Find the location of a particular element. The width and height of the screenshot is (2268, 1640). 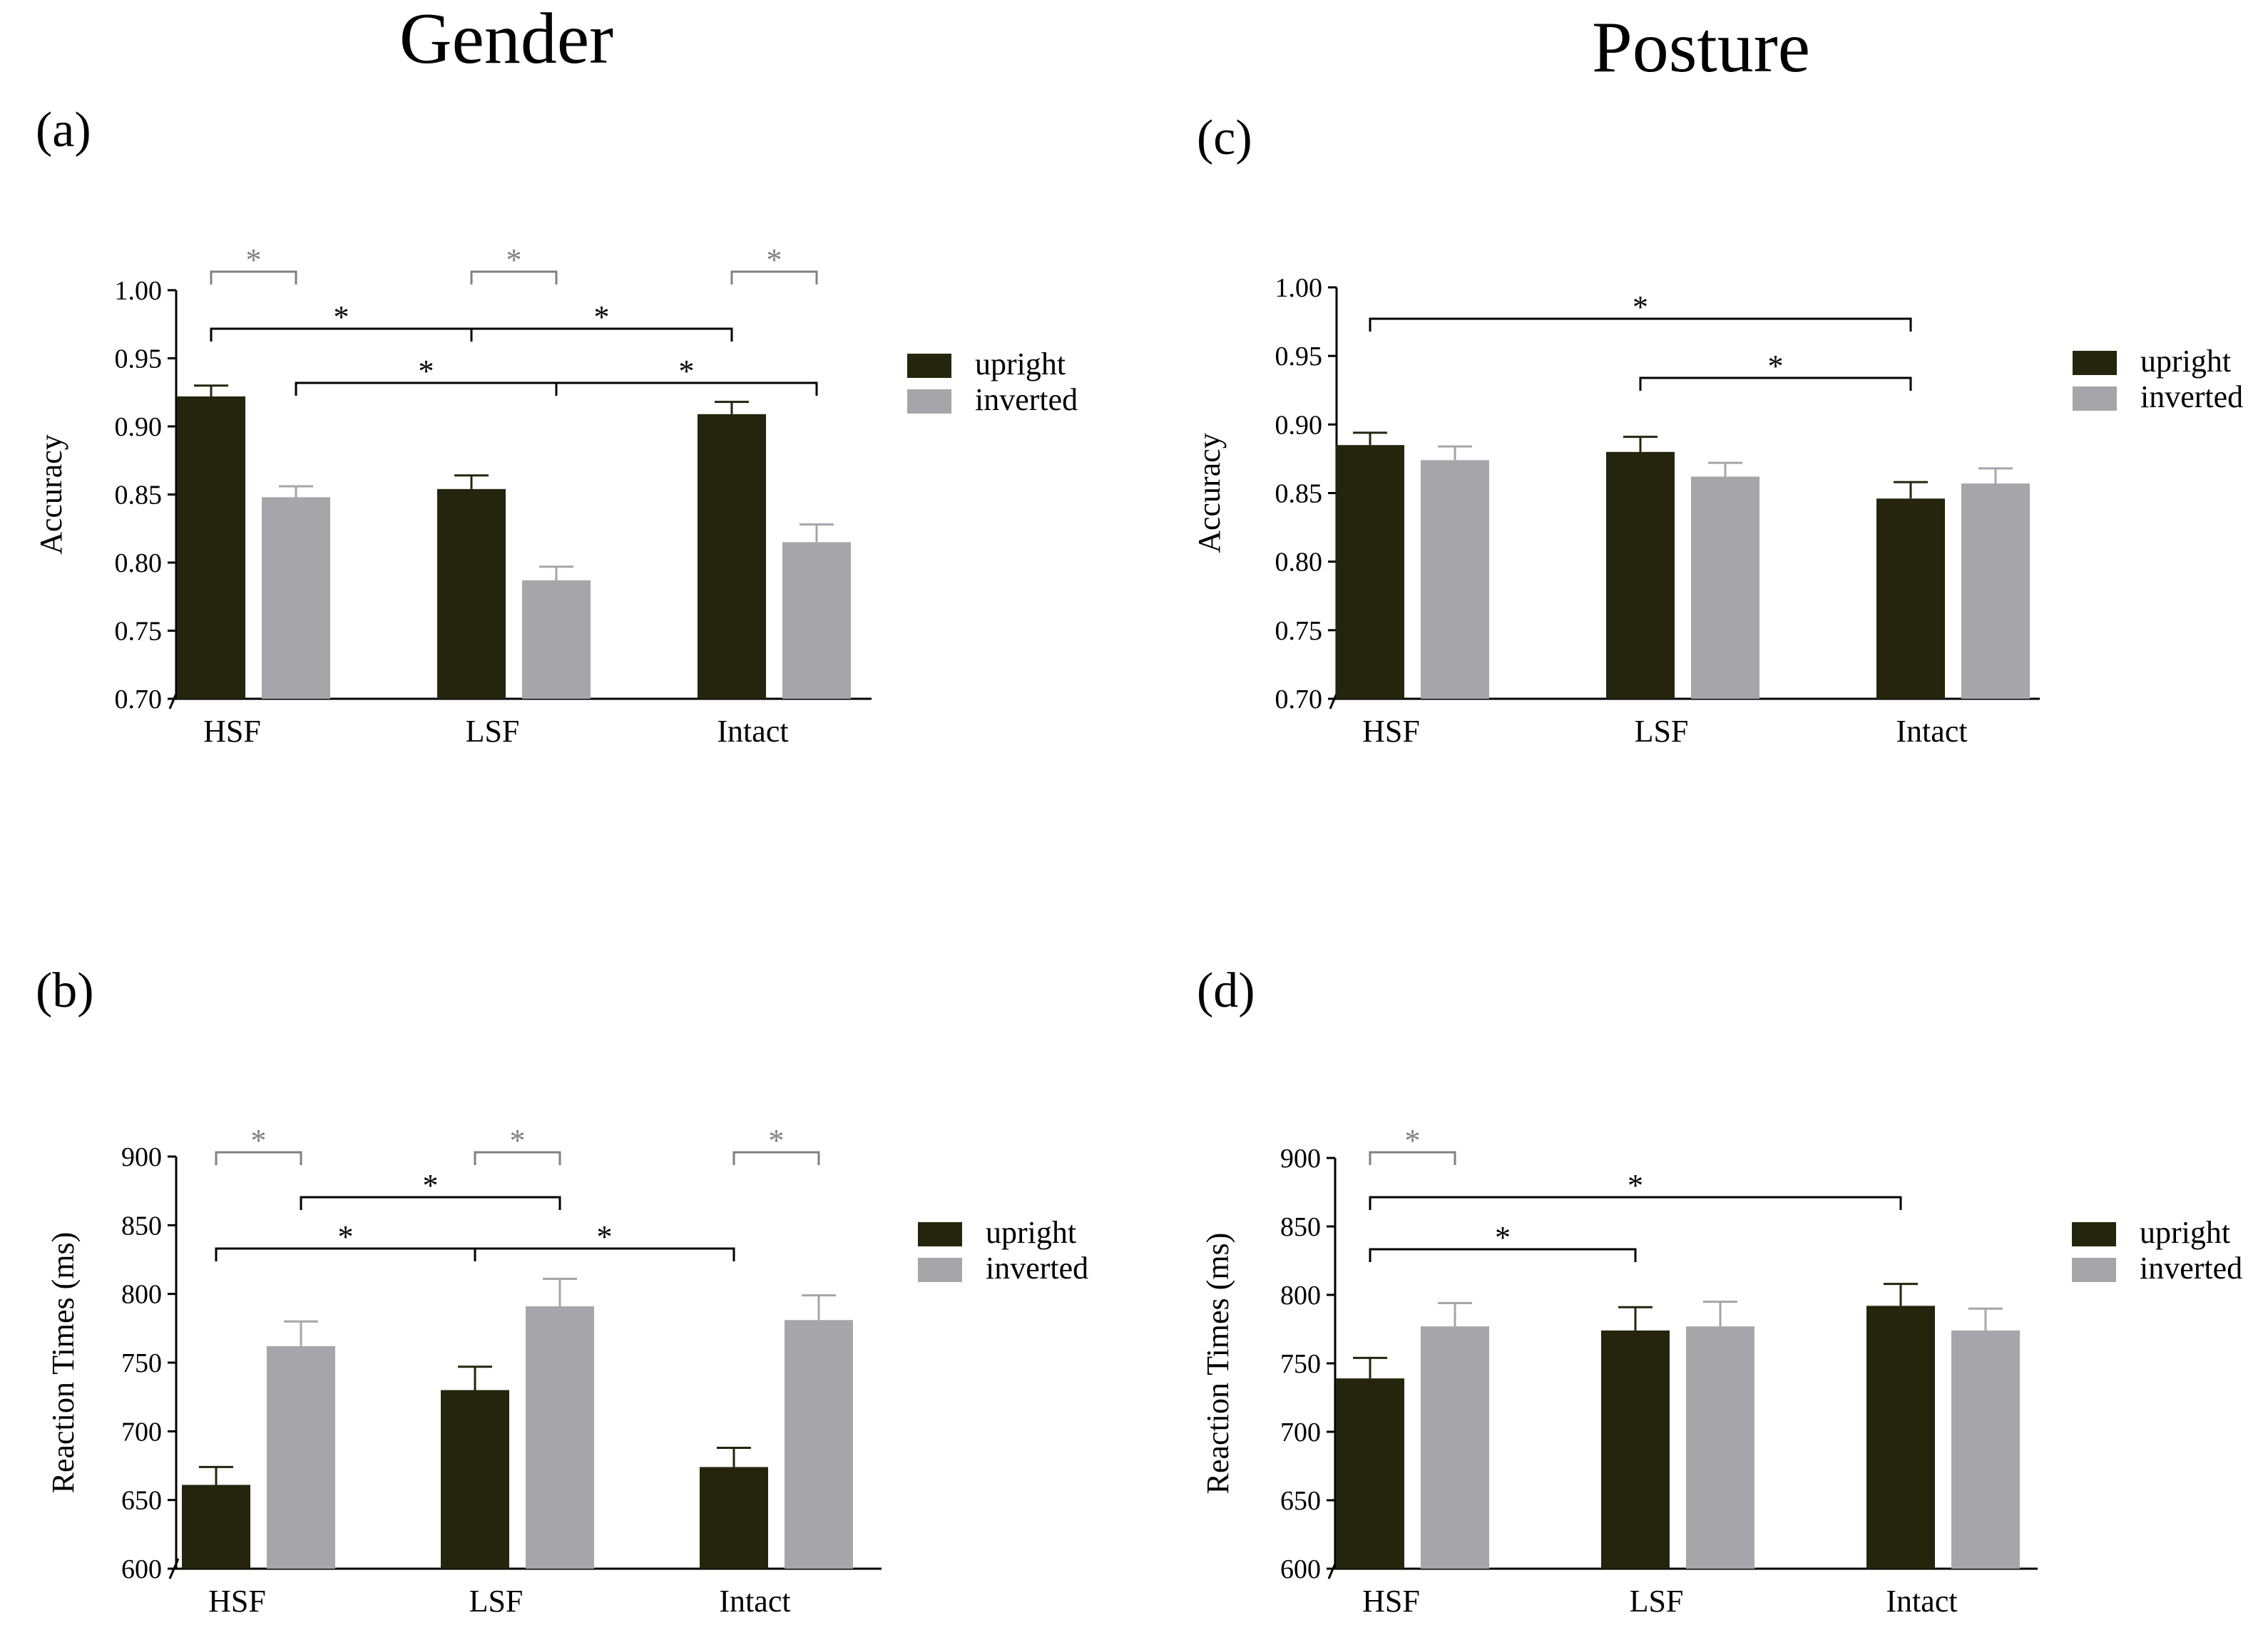

legend-label-inverted: inverted is located at coordinates (2191, 396).